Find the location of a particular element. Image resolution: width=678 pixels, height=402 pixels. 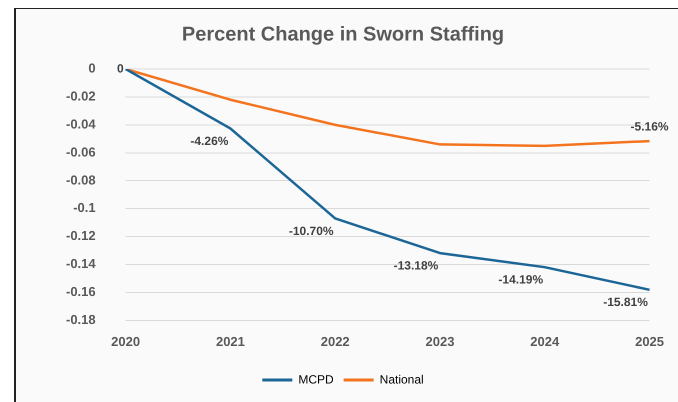

data-label: -14.19% is located at coordinates (521, 279).